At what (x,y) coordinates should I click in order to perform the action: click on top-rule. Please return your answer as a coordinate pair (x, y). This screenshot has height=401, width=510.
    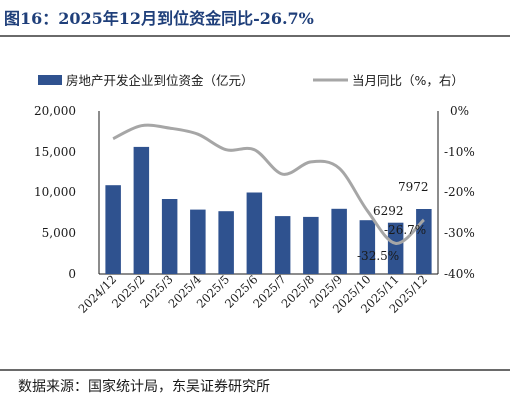
    Looking at the image, I should click on (255, 36).